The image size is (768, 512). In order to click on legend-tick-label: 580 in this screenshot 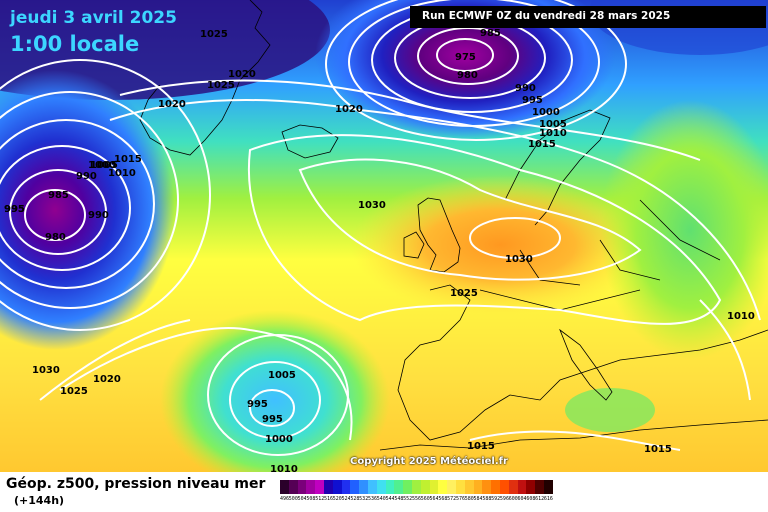, I will do `click(469, 499)`.